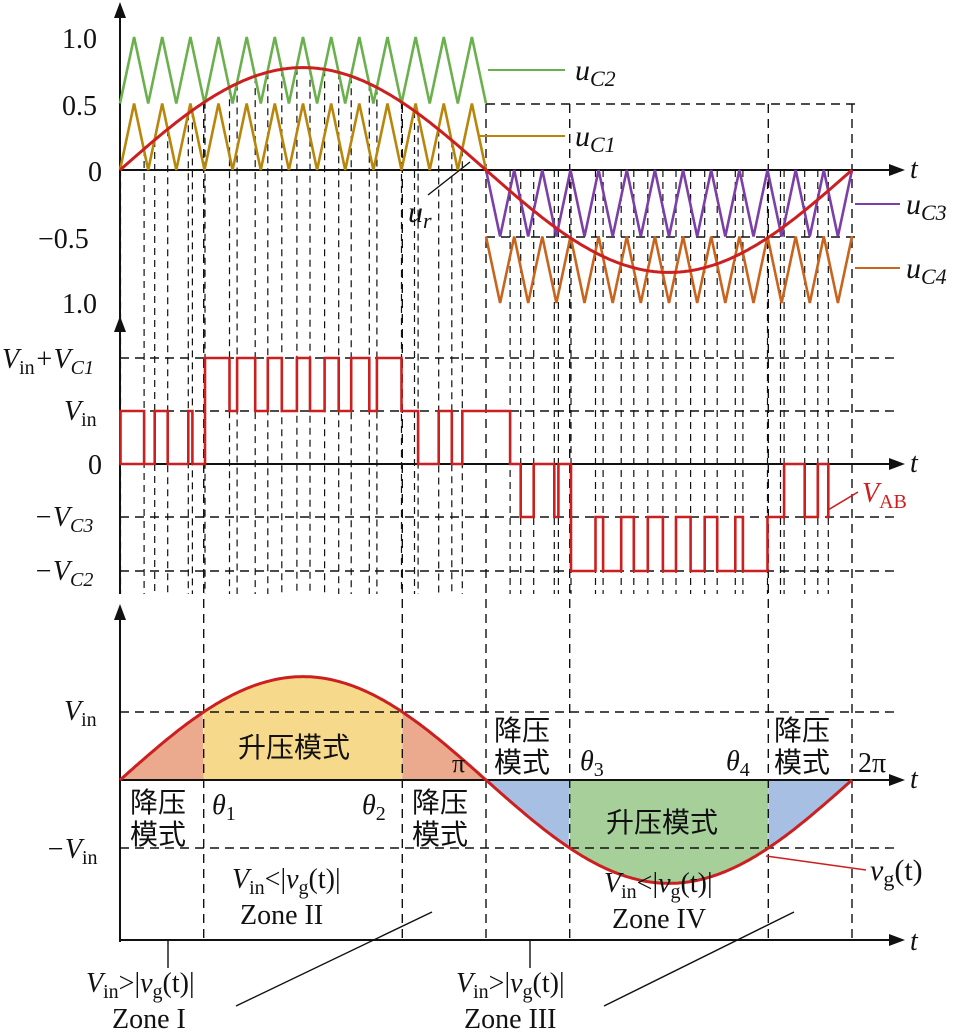 This screenshot has width=956, height=1034. I want to click on zone-t-label: t, so click(914, 941).